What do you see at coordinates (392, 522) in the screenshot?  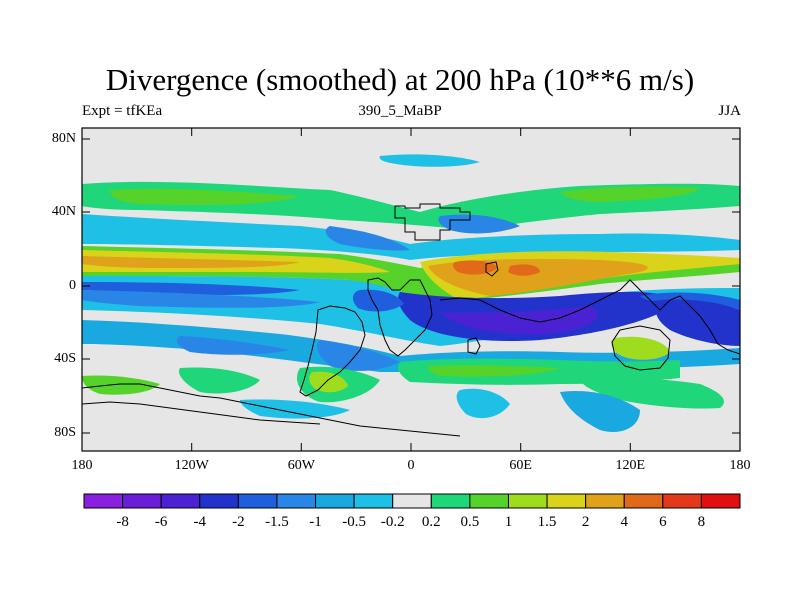 I see `colorbar-label: -0.2` at bounding box center [392, 522].